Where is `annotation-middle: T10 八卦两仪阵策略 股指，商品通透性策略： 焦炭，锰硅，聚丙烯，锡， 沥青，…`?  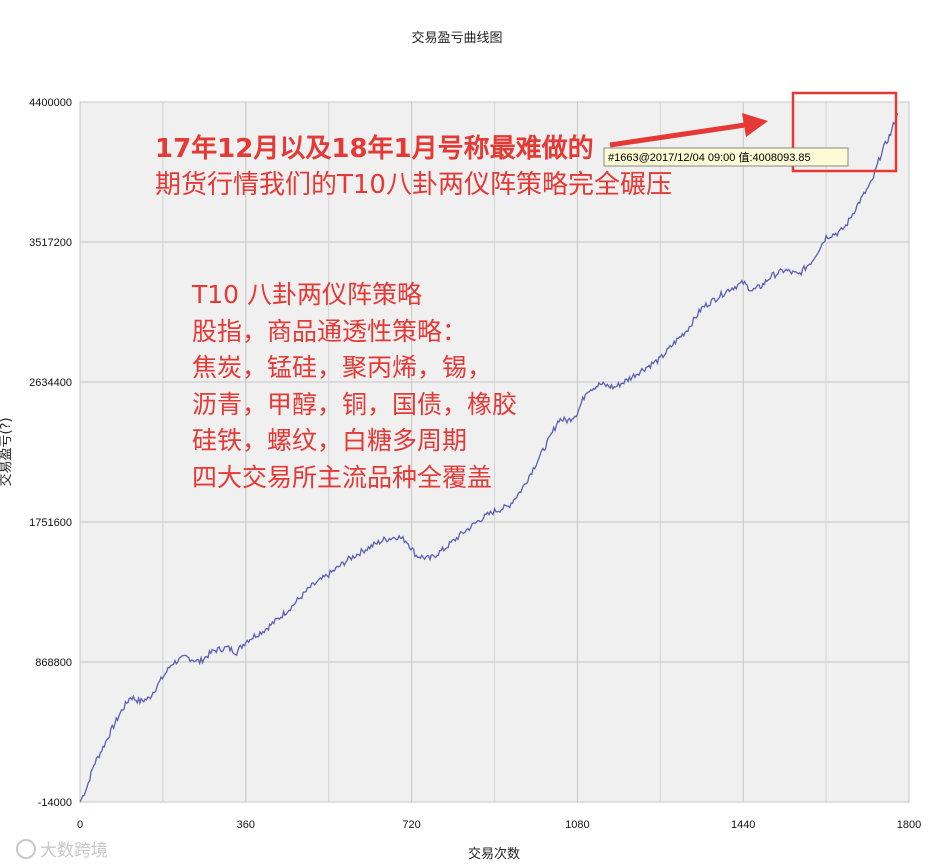
annotation-middle: T10 八卦两仪阵策略 股指，商品通透性策略： 焦炭，锰硅，聚丙烯，锡， 沥青，… is located at coordinates (354, 386).